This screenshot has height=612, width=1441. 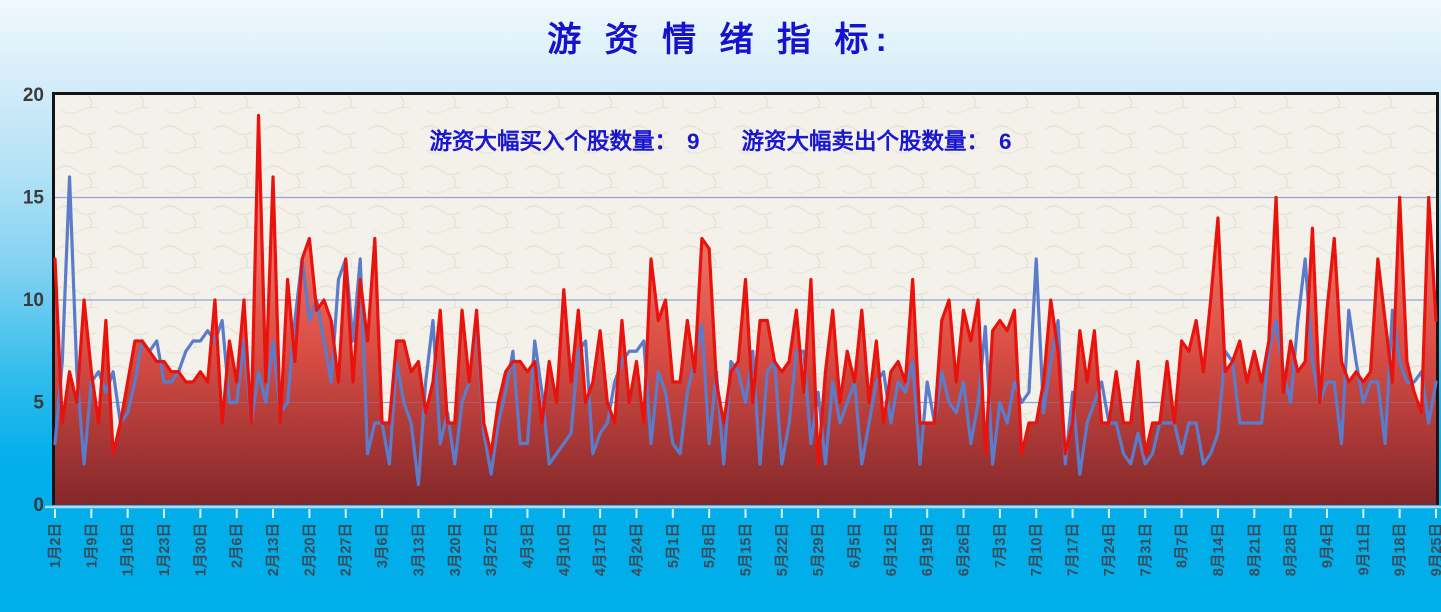 What do you see at coordinates (855, 545) in the screenshot?
I see `x-axis-label: 6月5日` at bounding box center [855, 545].